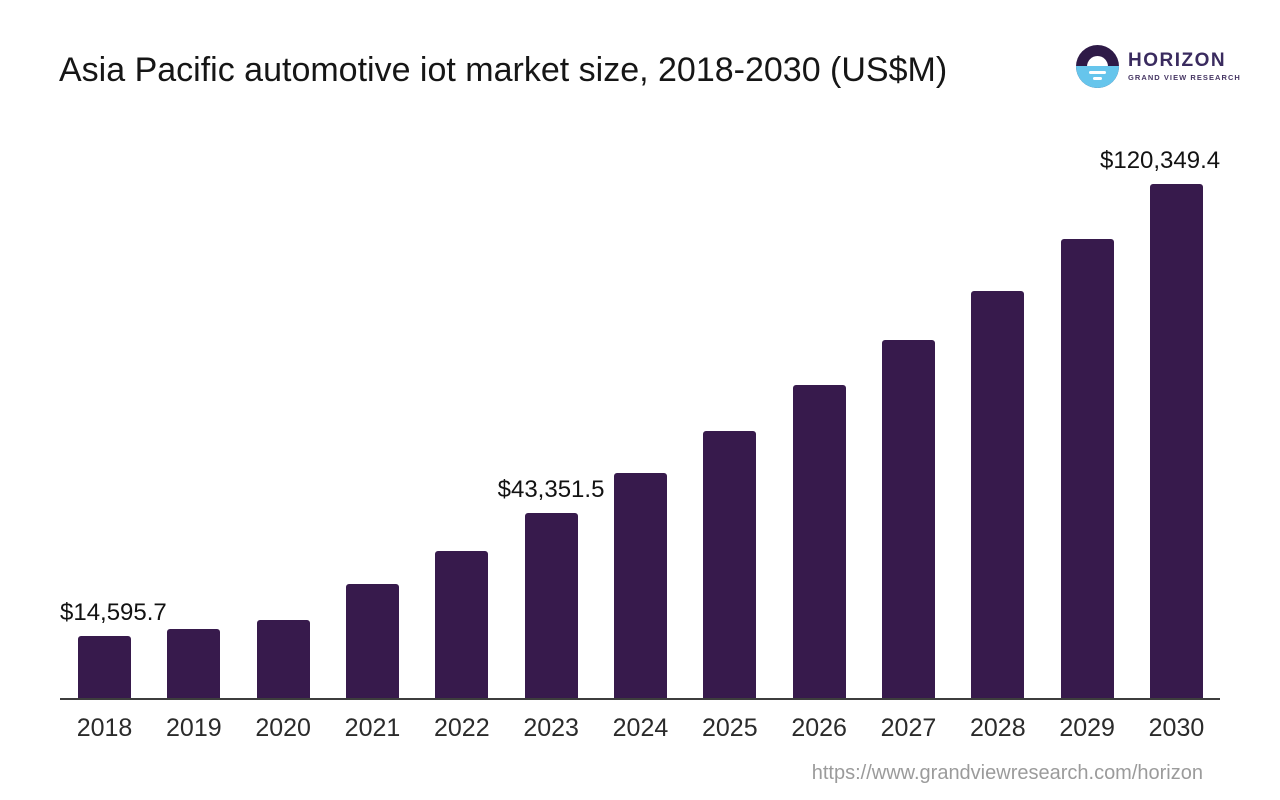 Image resolution: width=1280 pixels, height=800 pixels. Describe the element at coordinates (729, 728) in the screenshot. I see `x-tick-2025: 2025` at that location.